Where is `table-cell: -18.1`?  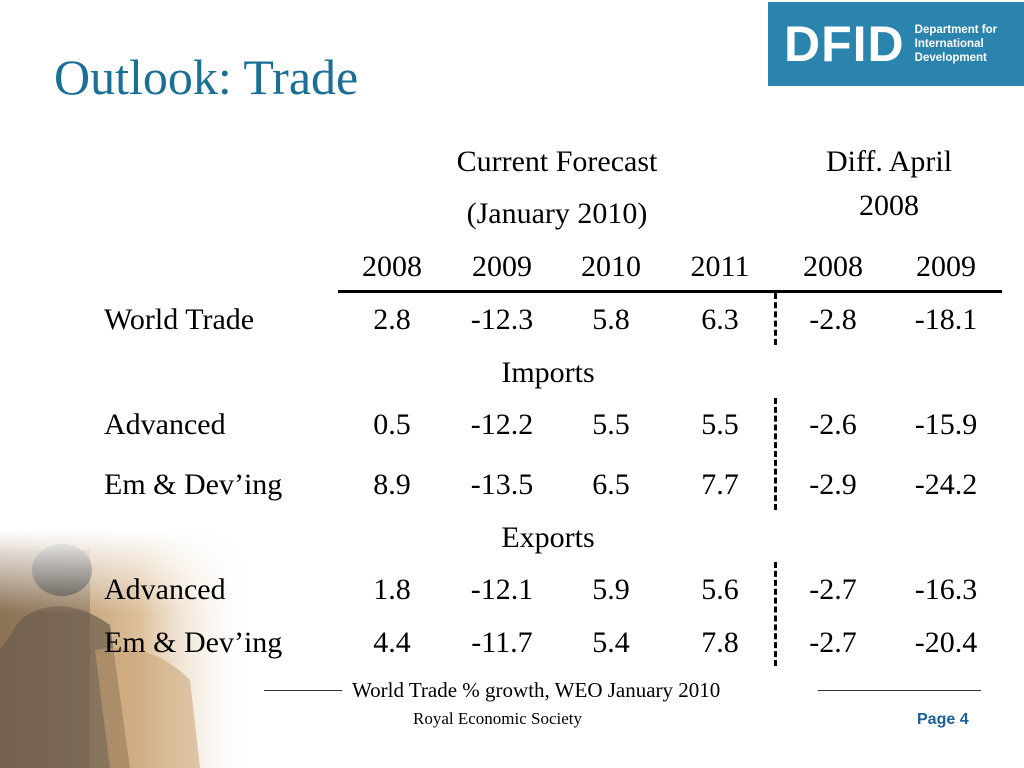 table-cell: -18.1 is located at coordinates (946, 319).